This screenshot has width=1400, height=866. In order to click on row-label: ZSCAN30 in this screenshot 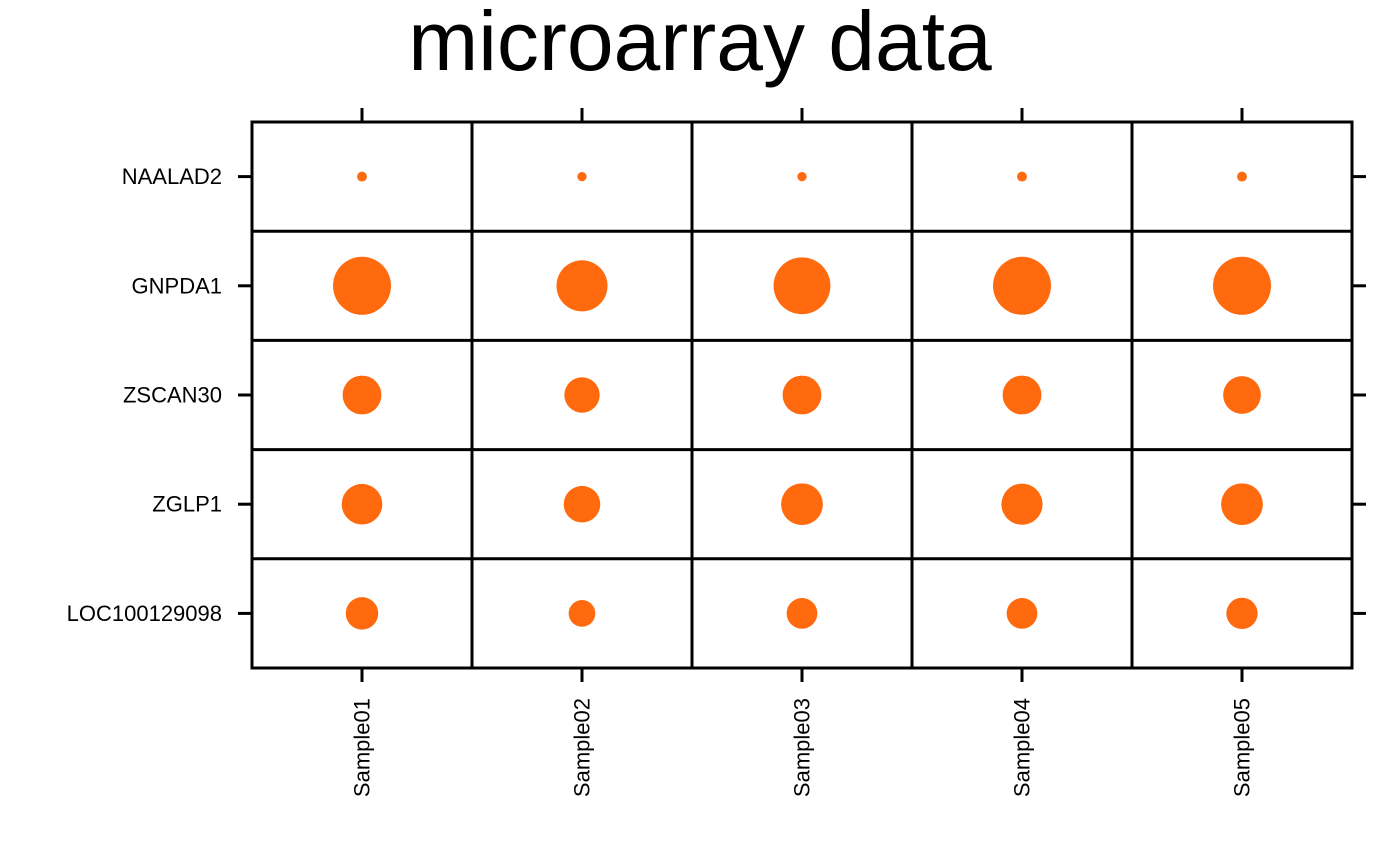, I will do `click(172, 395)`.